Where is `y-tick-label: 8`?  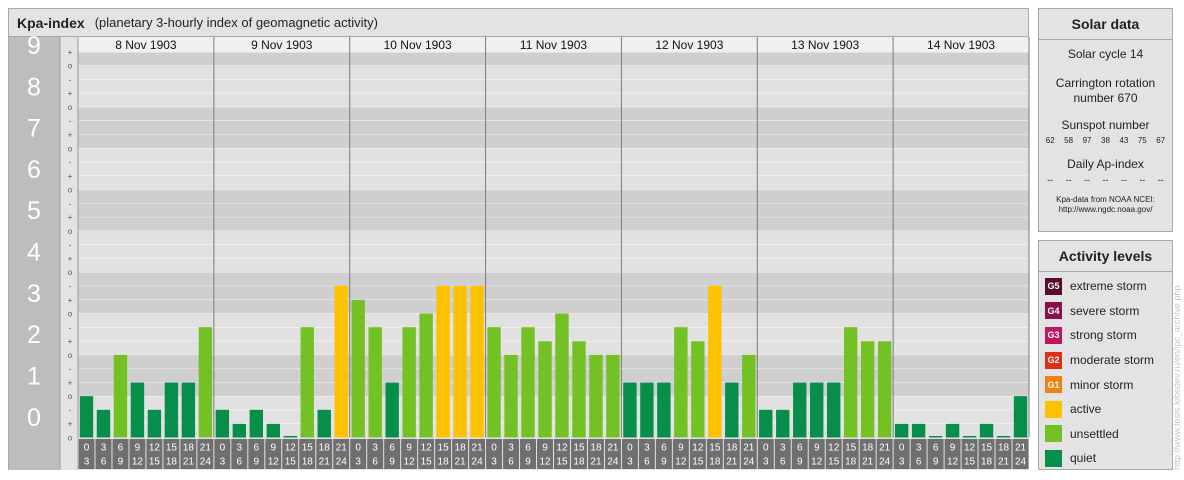 y-tick-label: 8 is located at coordinates (34, 87).